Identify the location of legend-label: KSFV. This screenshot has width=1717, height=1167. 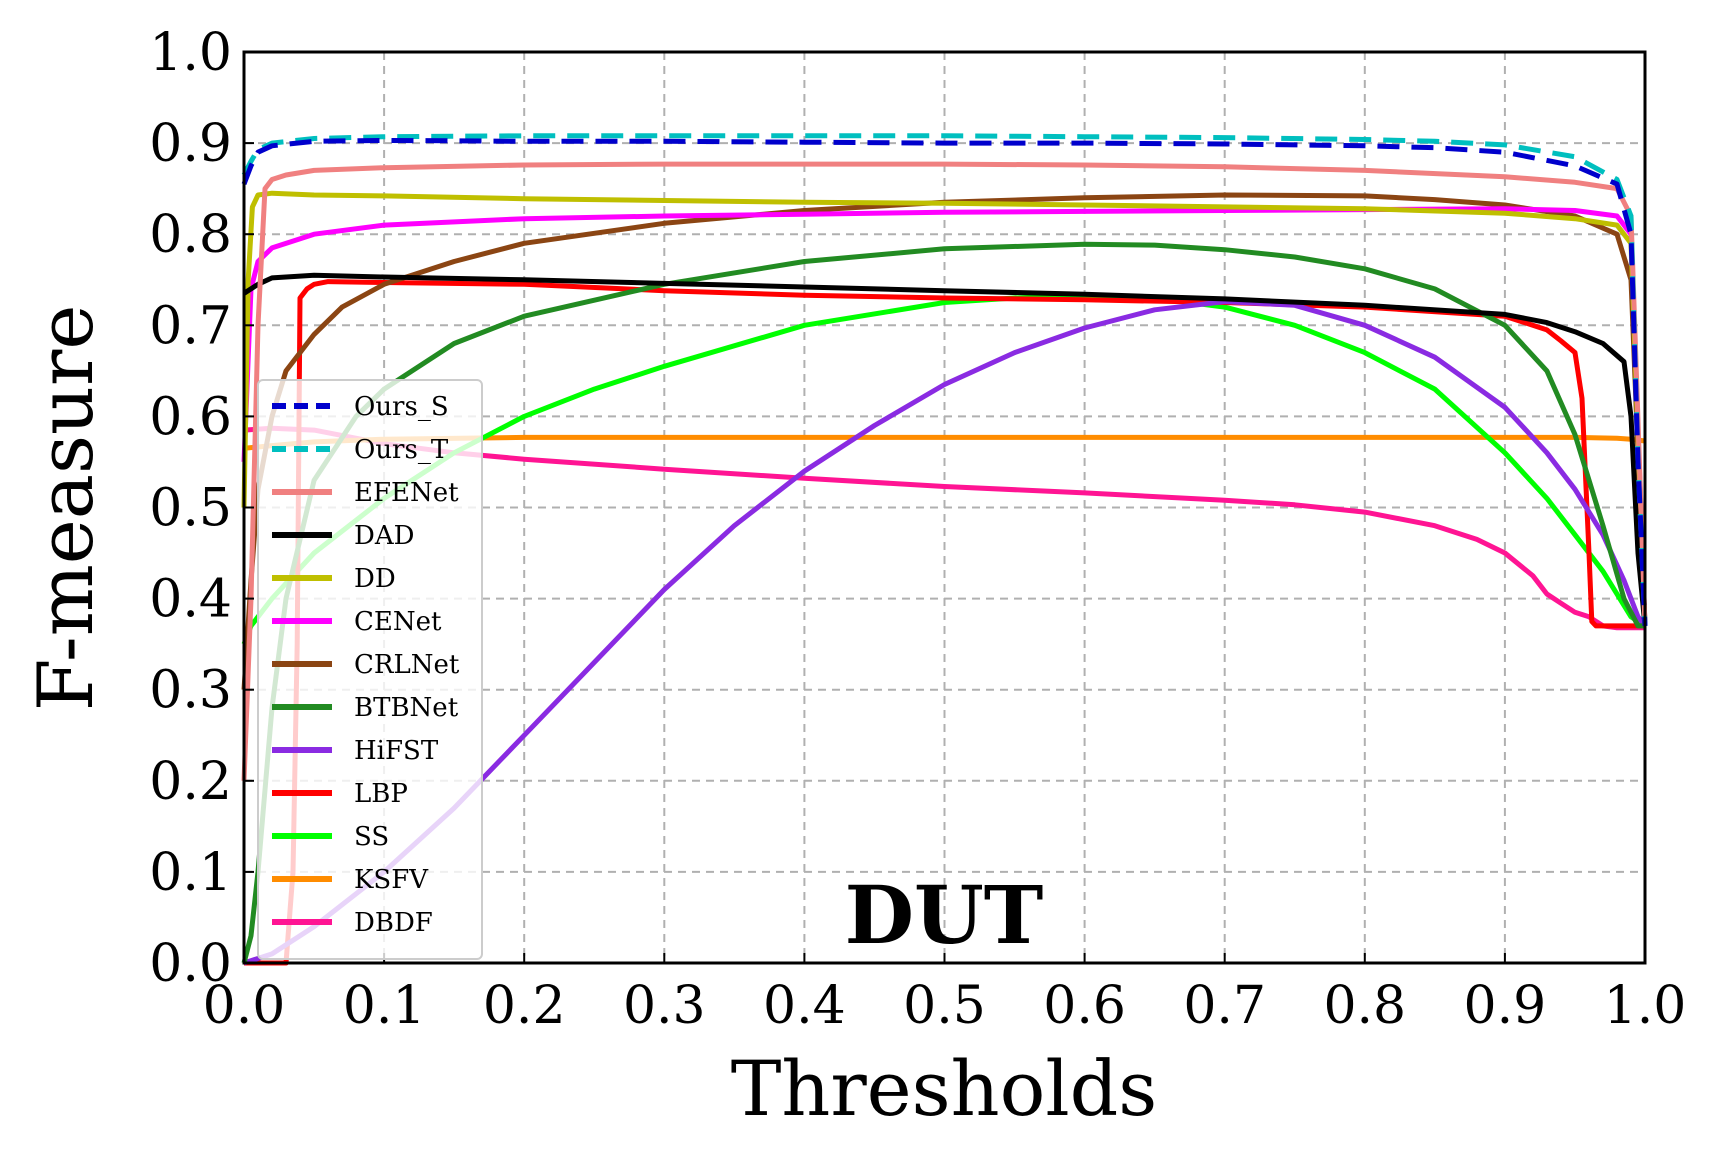
(391, 880).